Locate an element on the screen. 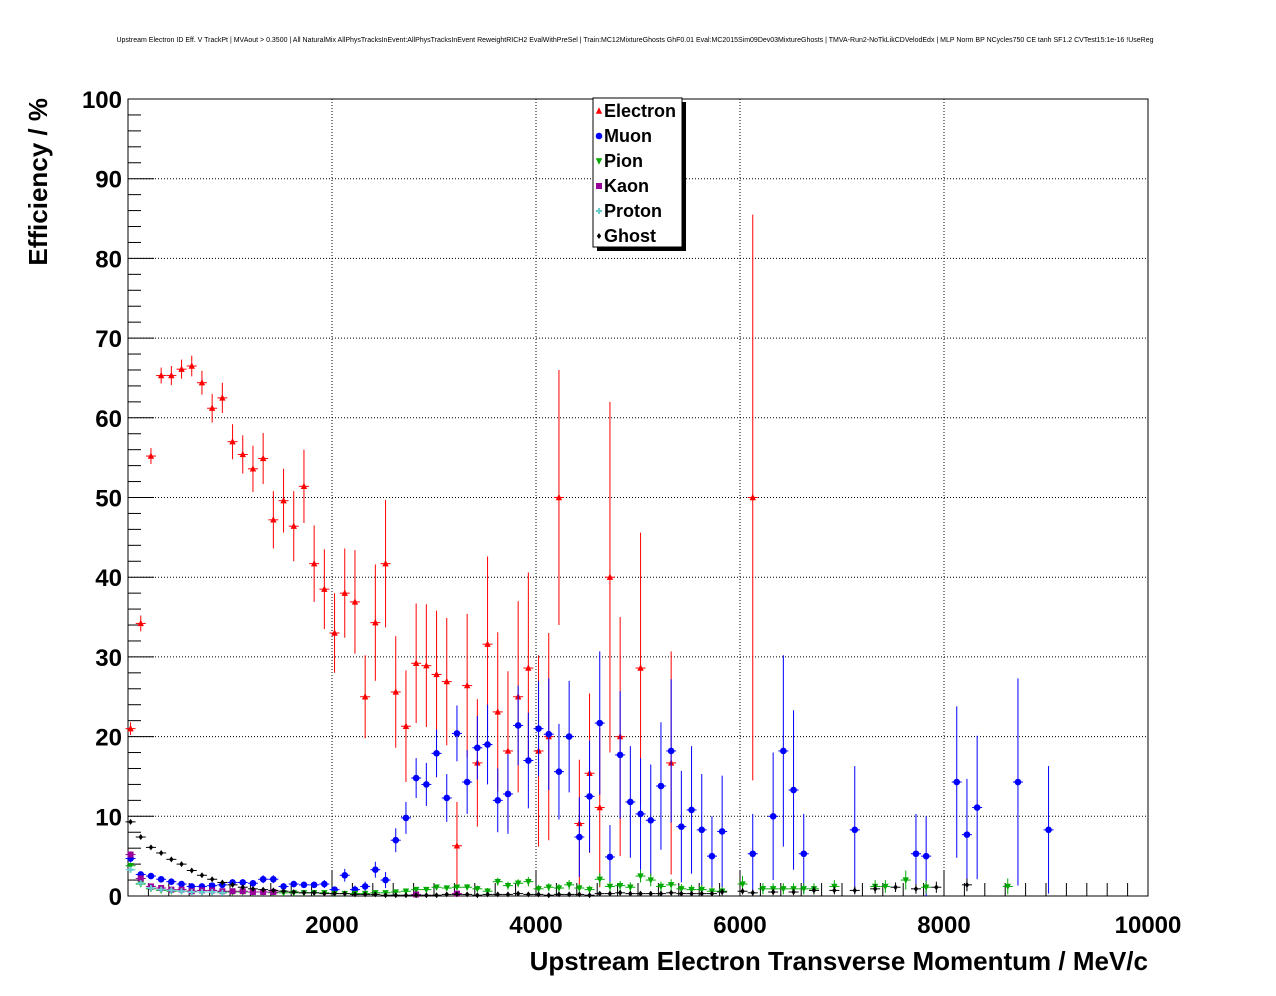  y-tick-label: 10 is located at coordinates (108, 817).